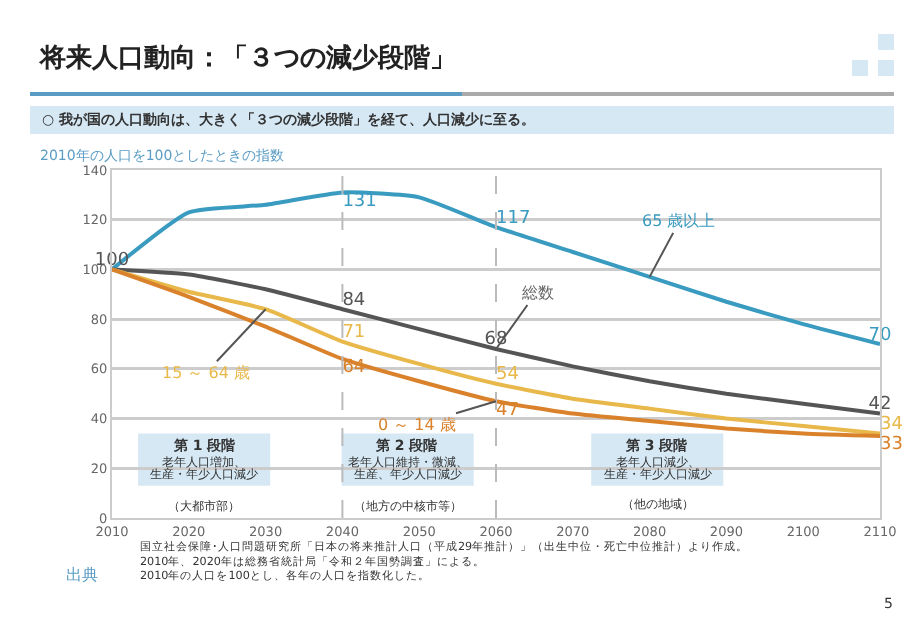 The height and width of the screenshot is (640, 924). What do you see at coordinates (248, 59) in the screenshot?
I see `chart-title: 将来人口動向：「３つの減少段階」` at bounding box center [248, 59].